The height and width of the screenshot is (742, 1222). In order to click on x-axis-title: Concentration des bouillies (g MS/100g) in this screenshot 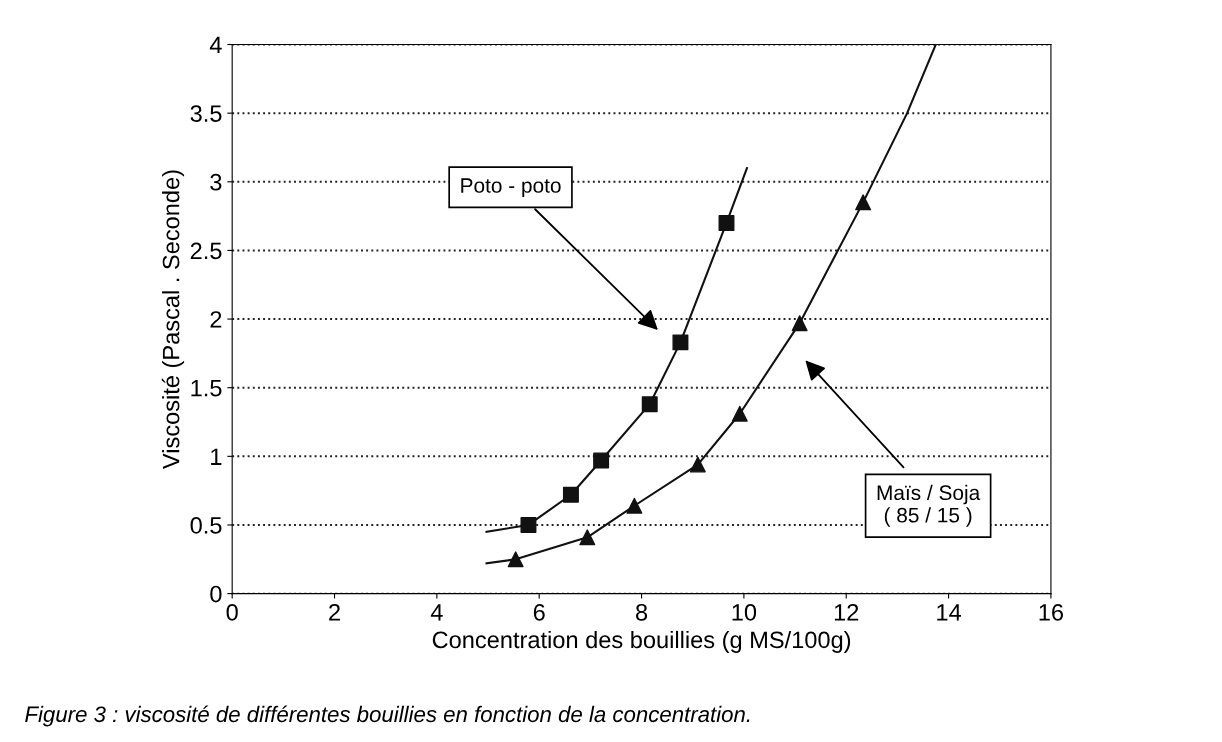, I will do `click(641, 641)`.